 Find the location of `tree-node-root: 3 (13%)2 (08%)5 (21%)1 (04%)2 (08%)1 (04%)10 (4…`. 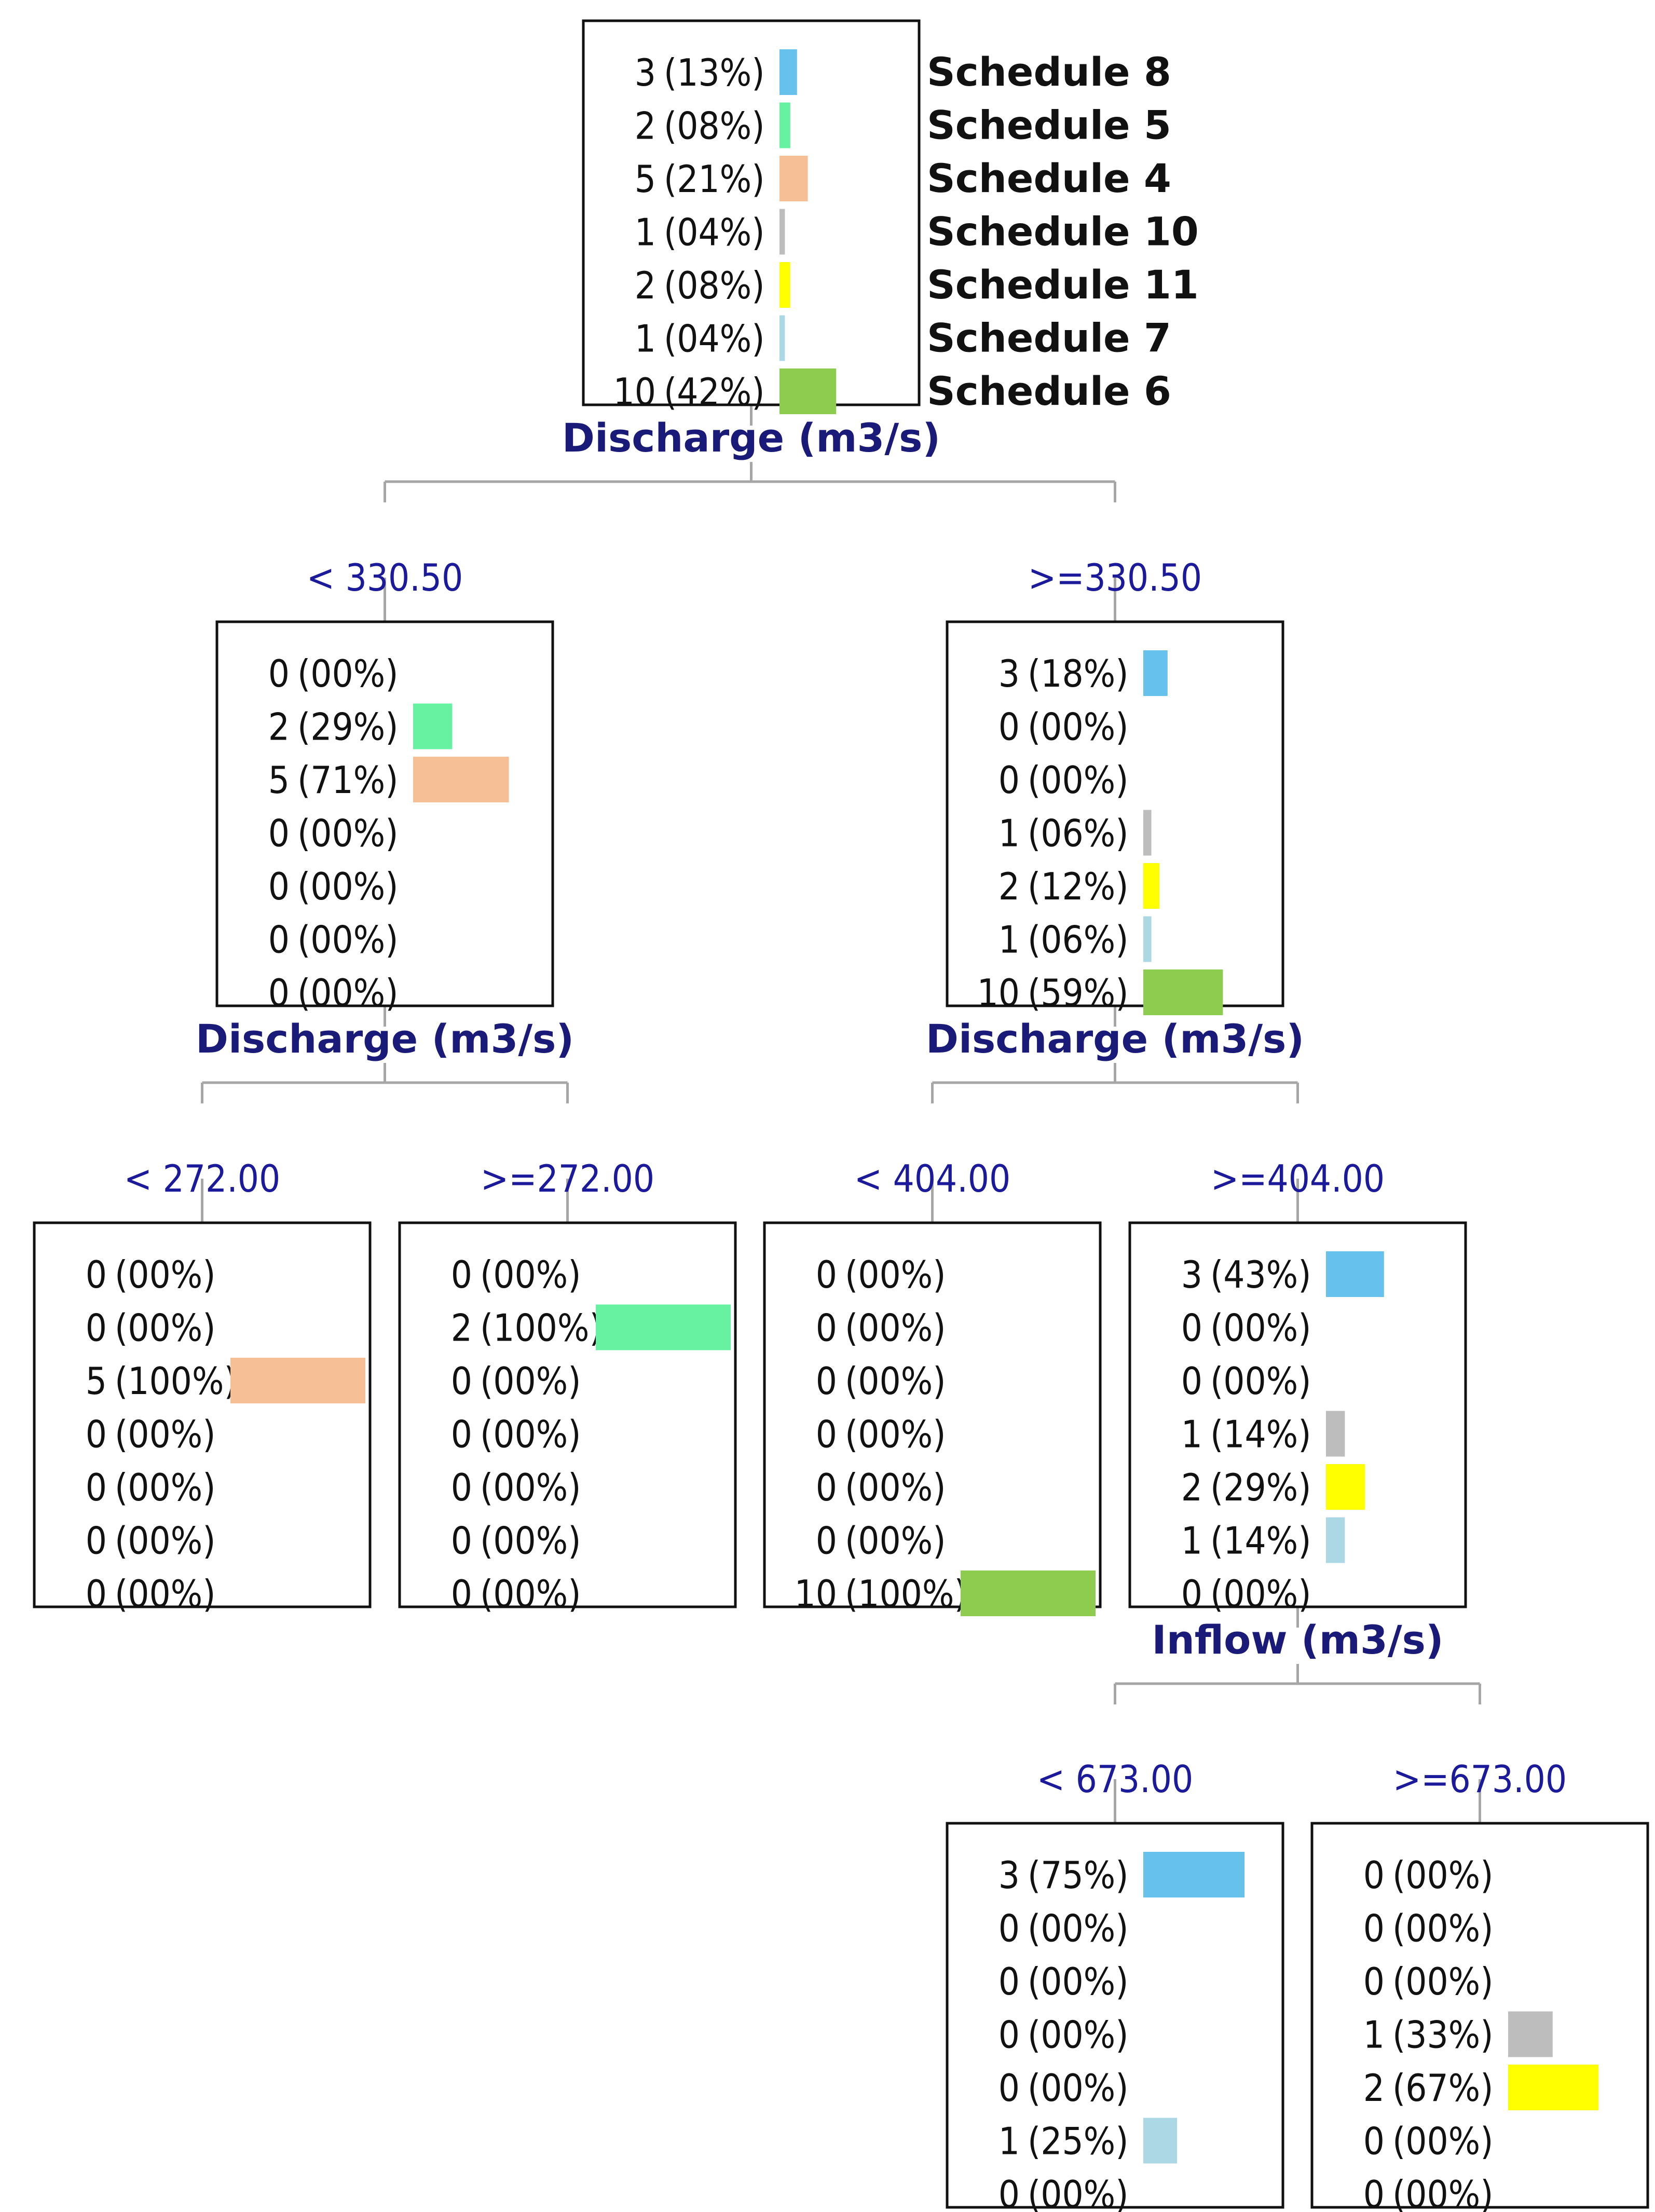

tree-node-root: 3 (13%)2 (08%)5 (21%)1 (04%)2 (08%)1 (04%)10 (4… is located at coordinates (751, 217).